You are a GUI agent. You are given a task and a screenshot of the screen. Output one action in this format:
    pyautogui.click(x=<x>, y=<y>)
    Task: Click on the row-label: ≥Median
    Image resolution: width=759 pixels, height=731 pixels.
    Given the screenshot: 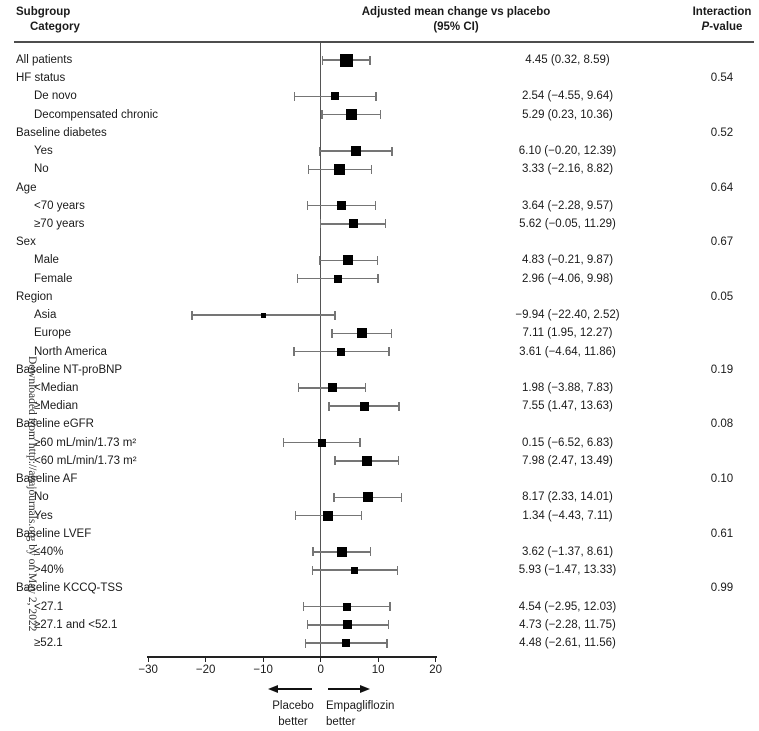 What is the action you would take?
    pyautogui.click(x=56, y=406)
    